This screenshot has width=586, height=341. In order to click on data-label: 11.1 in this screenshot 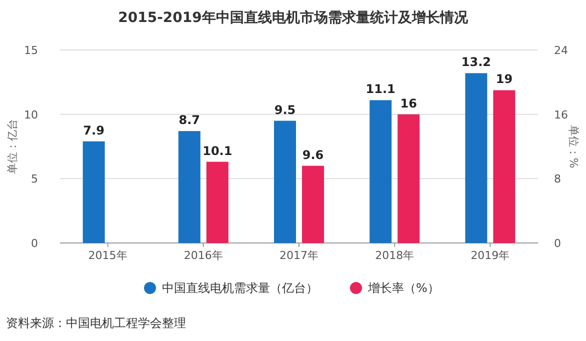, I will do `click(381, 89)`.